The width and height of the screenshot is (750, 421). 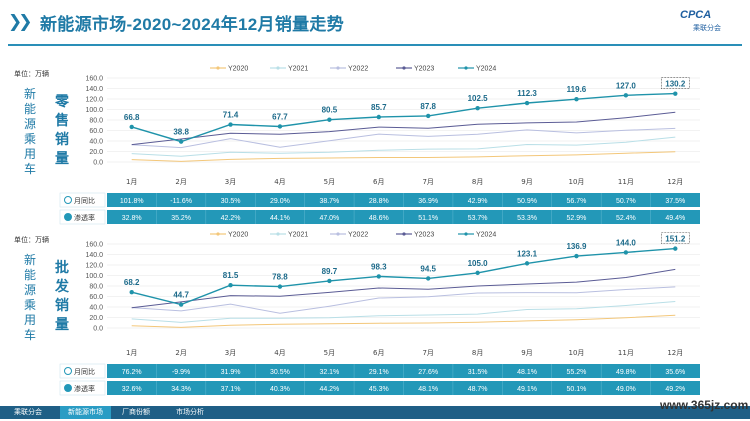 I want to click on table-cell: 32.1%, so click(x=329, y=372).